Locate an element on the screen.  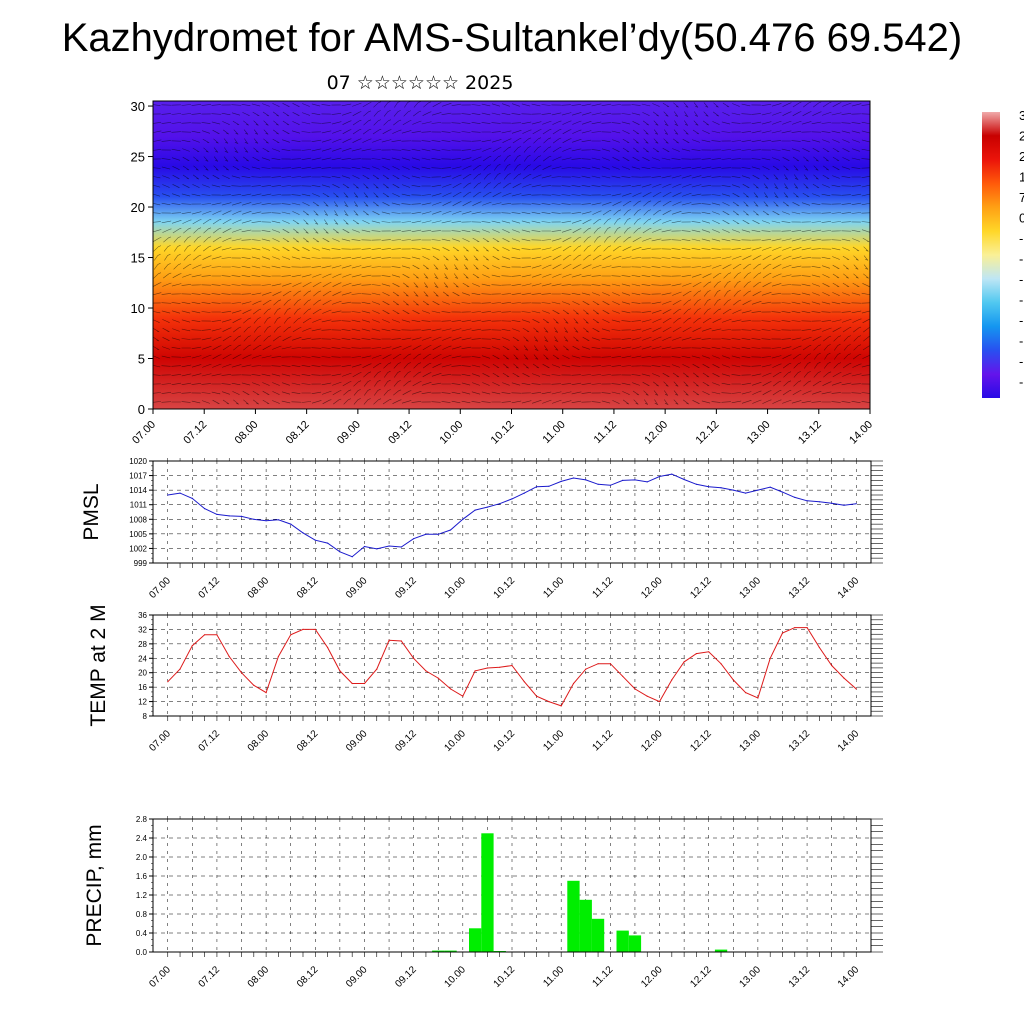
pmsl-panel is located at coordinates (516, 513).